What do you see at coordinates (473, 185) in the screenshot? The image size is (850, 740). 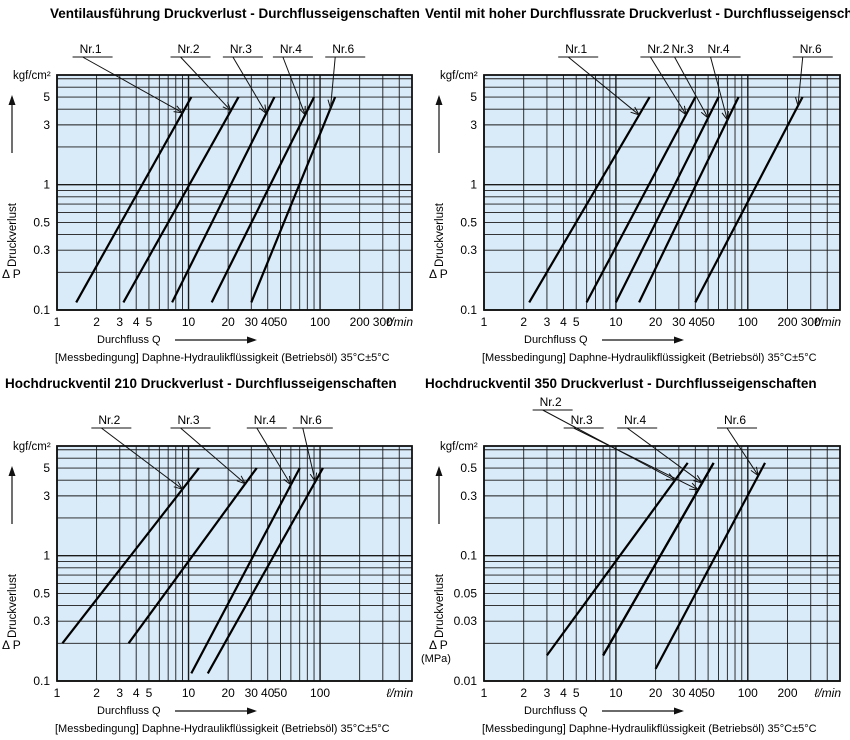 I see `y-tick-label: 1` at bounding box center [473, 185].